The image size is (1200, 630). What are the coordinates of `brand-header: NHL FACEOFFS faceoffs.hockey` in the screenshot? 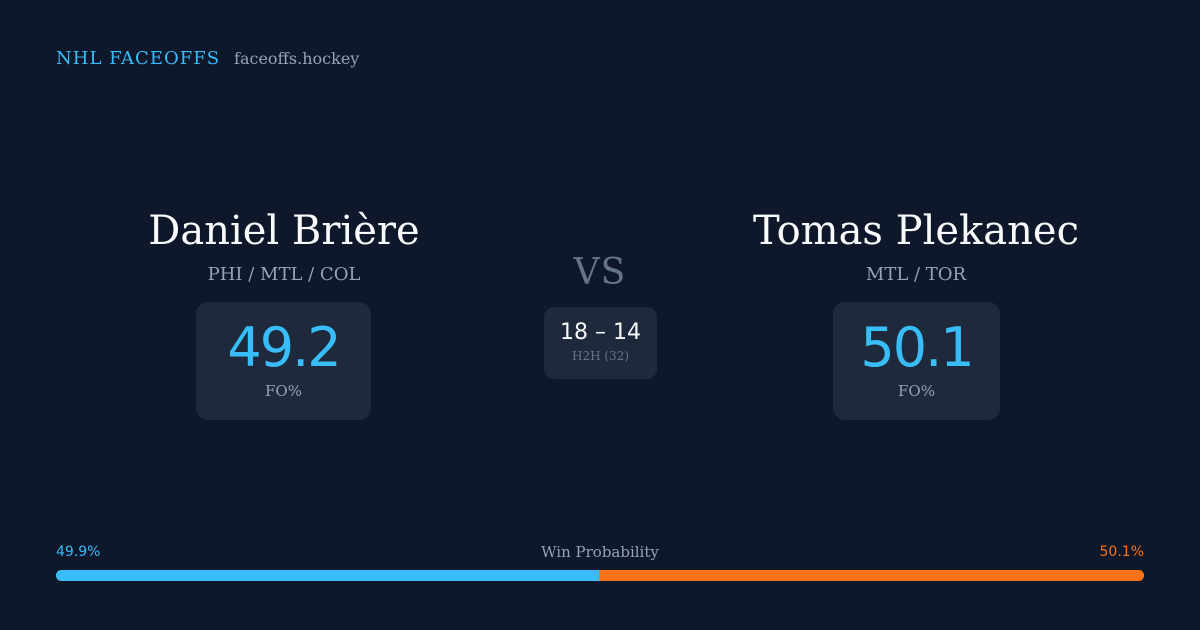 It's located at (207, 58).